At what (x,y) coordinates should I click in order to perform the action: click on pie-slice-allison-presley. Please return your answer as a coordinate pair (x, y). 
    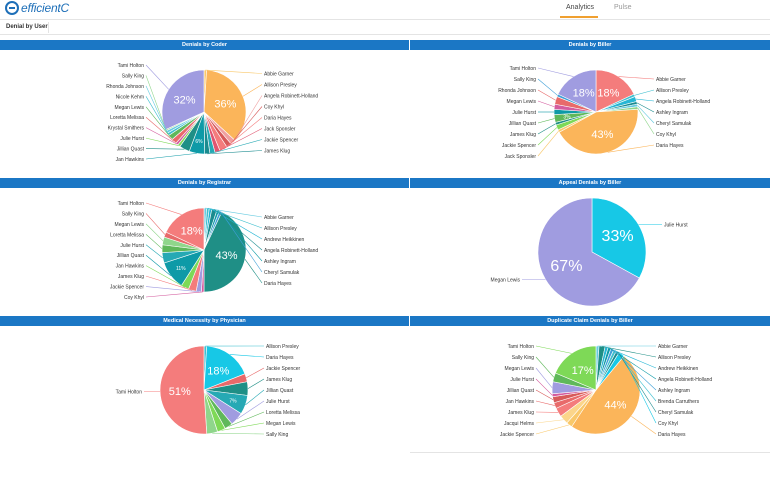
    Looking at the image, I should click on (225, 105).